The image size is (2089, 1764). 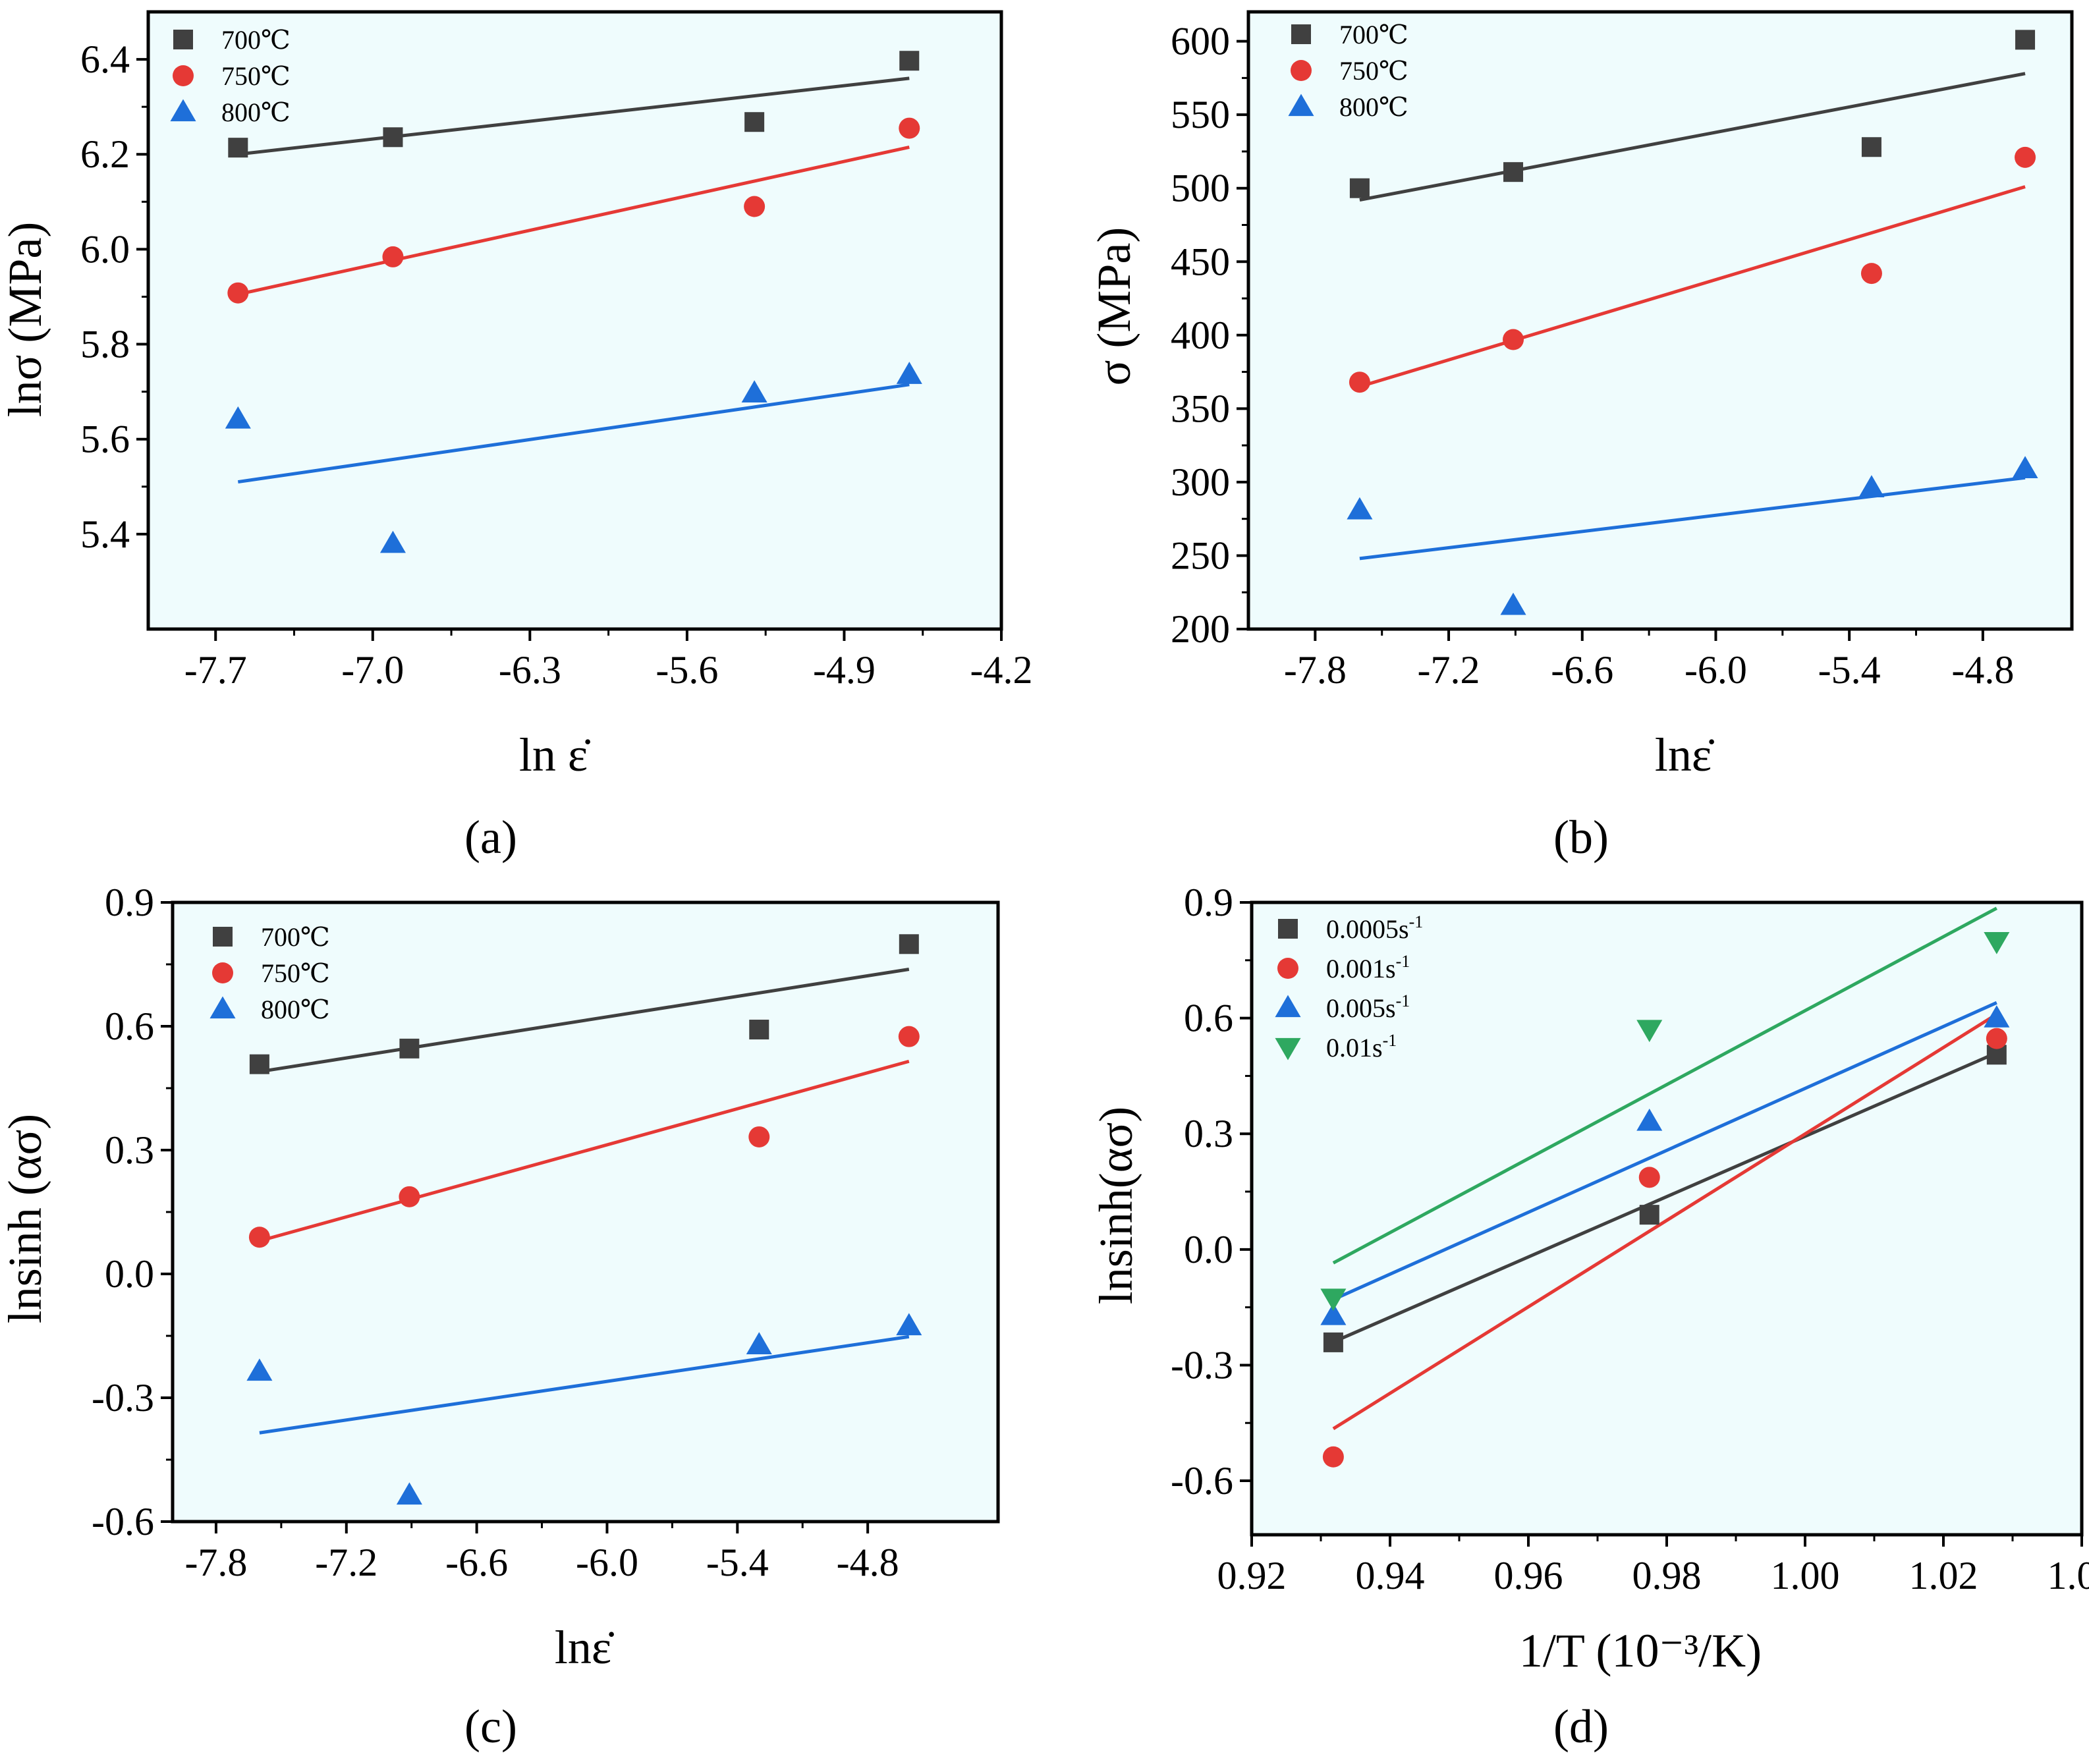 I want to click on y-tick-label: 600, so click(x=1200, y=42).